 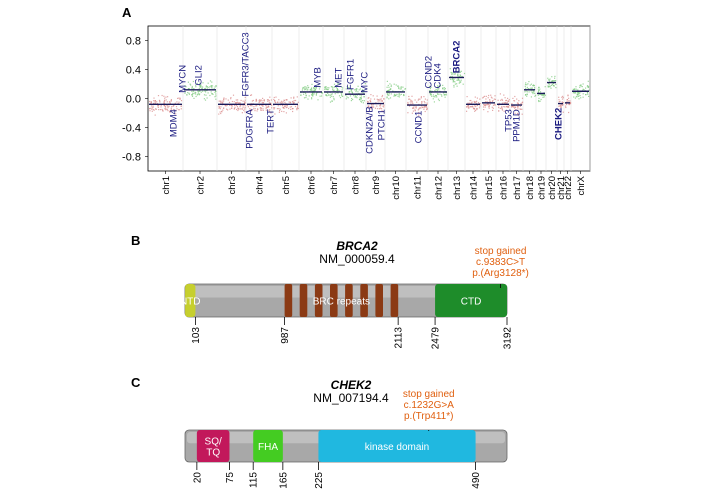 I want to click on brc-repeat, so click(x=288, y=300).